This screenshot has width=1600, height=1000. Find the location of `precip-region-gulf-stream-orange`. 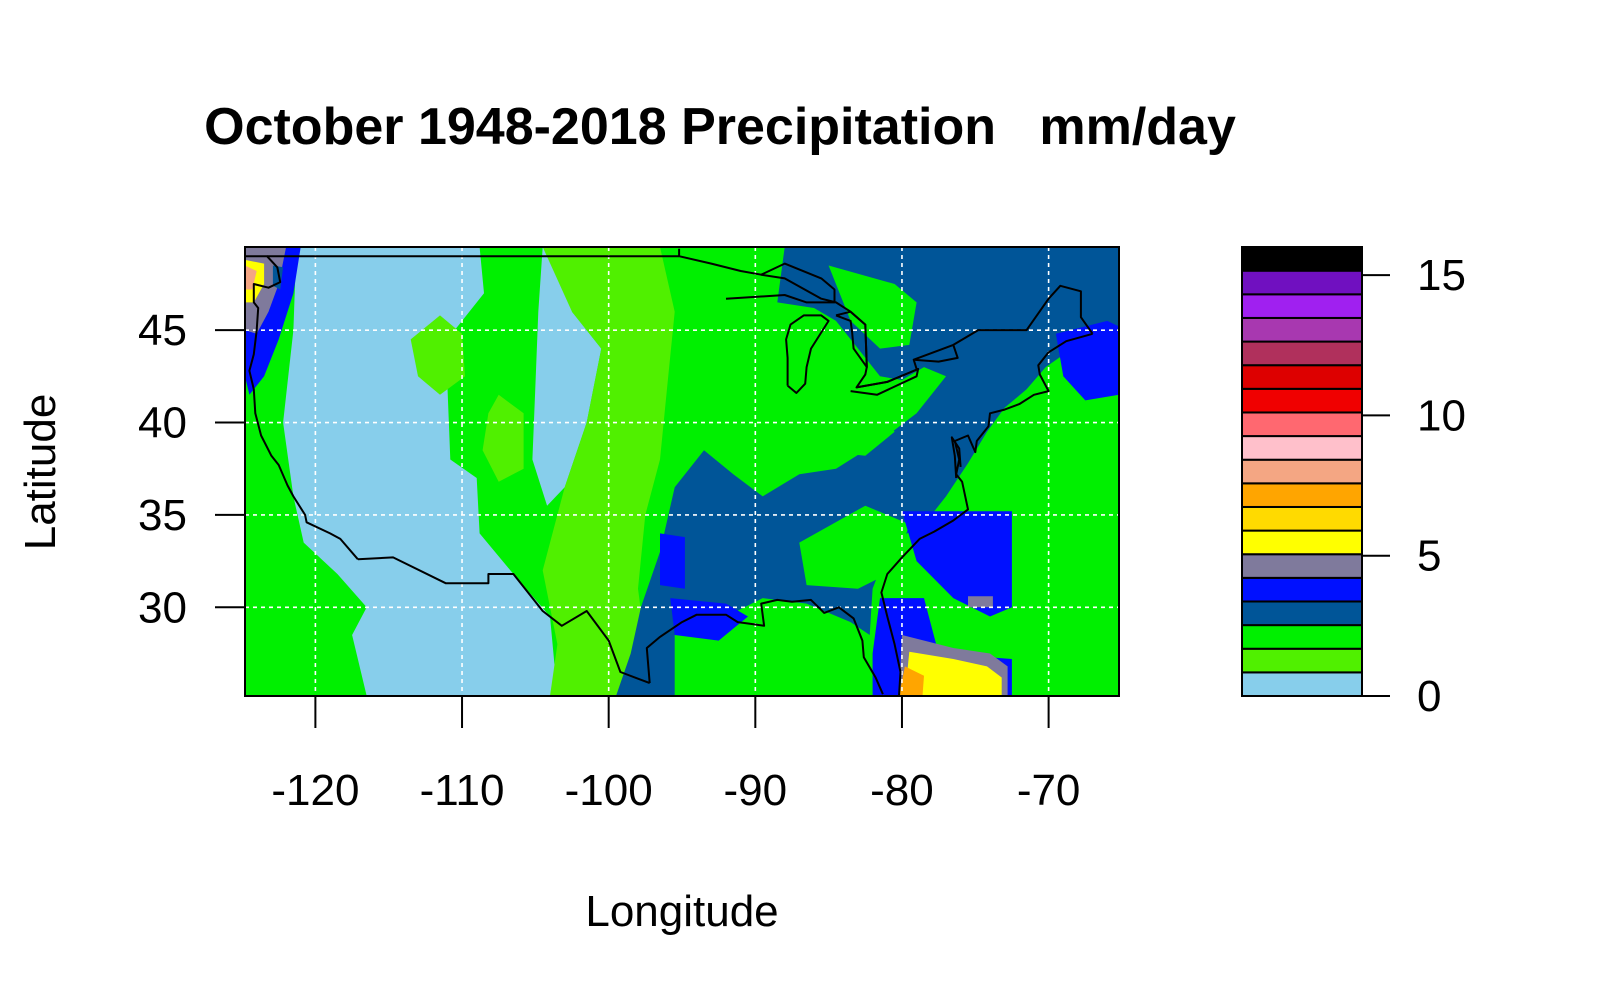

precip-region-gulf-stream-orange is located at coordinates (911, 681).